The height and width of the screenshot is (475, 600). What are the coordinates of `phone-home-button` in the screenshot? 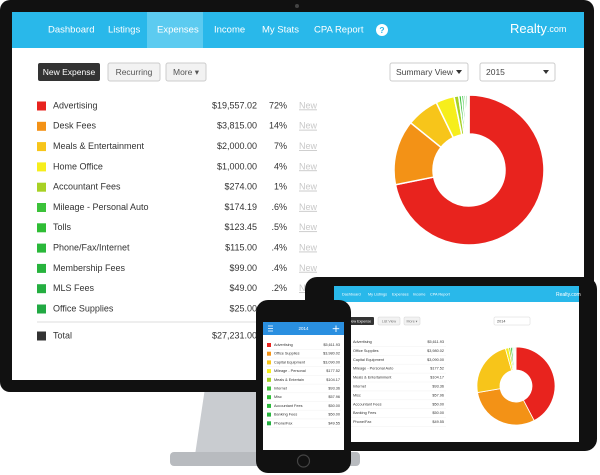 It's located at (303, 461).